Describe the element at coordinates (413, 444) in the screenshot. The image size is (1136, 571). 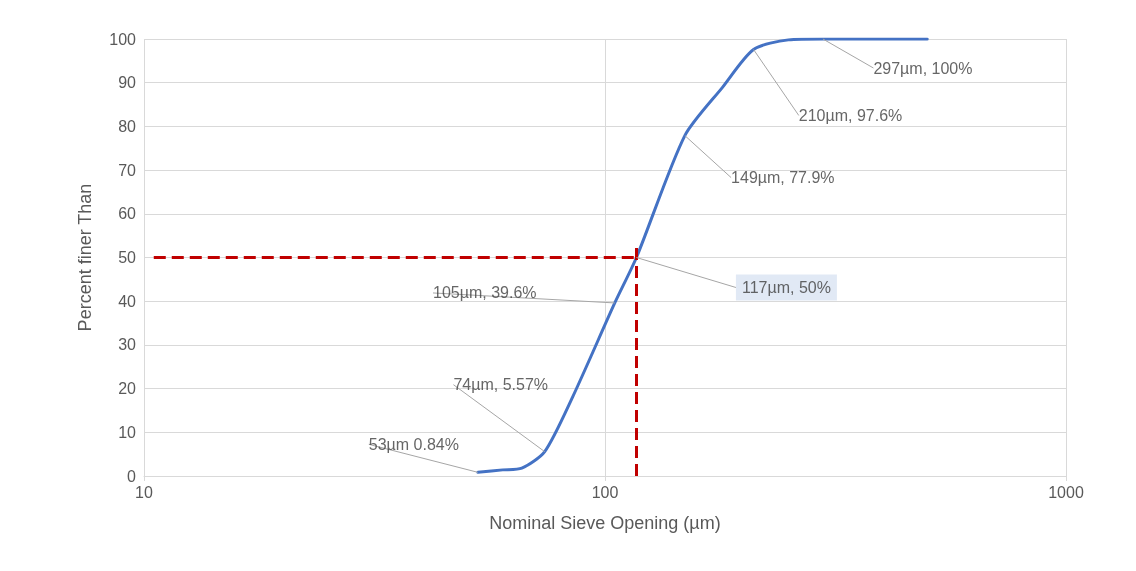
I see `annotation: 53µm 0.84%` at that location.